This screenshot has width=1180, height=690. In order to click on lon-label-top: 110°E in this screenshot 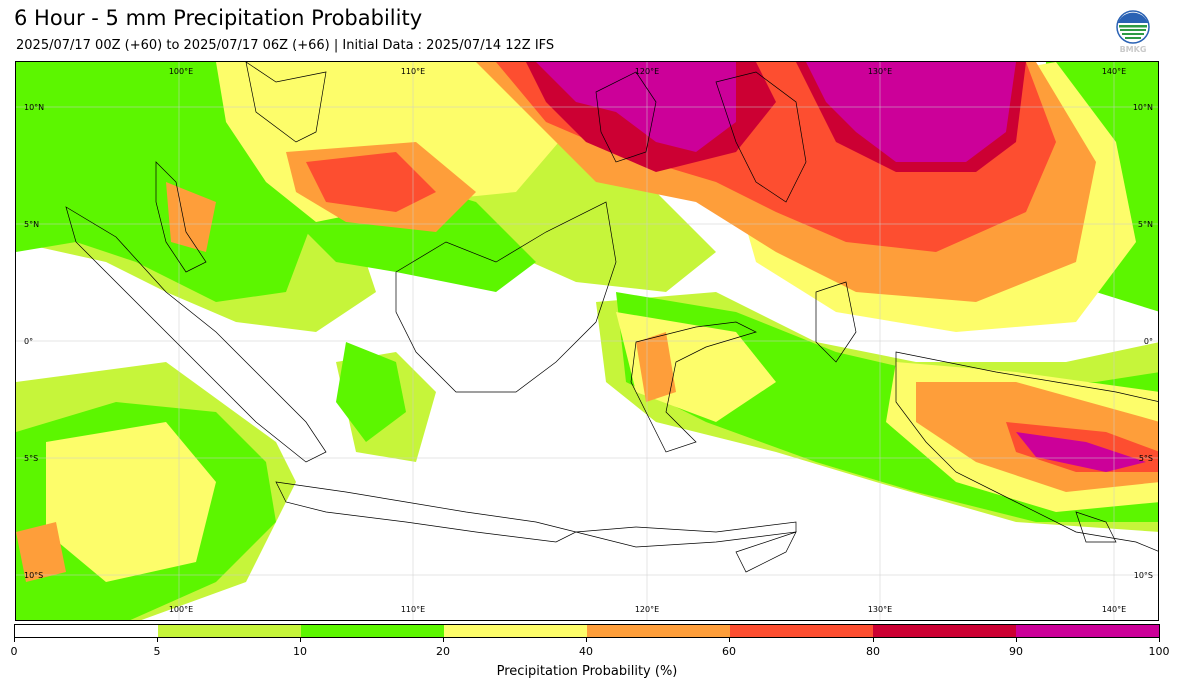, I will do `click(413, 71)`.